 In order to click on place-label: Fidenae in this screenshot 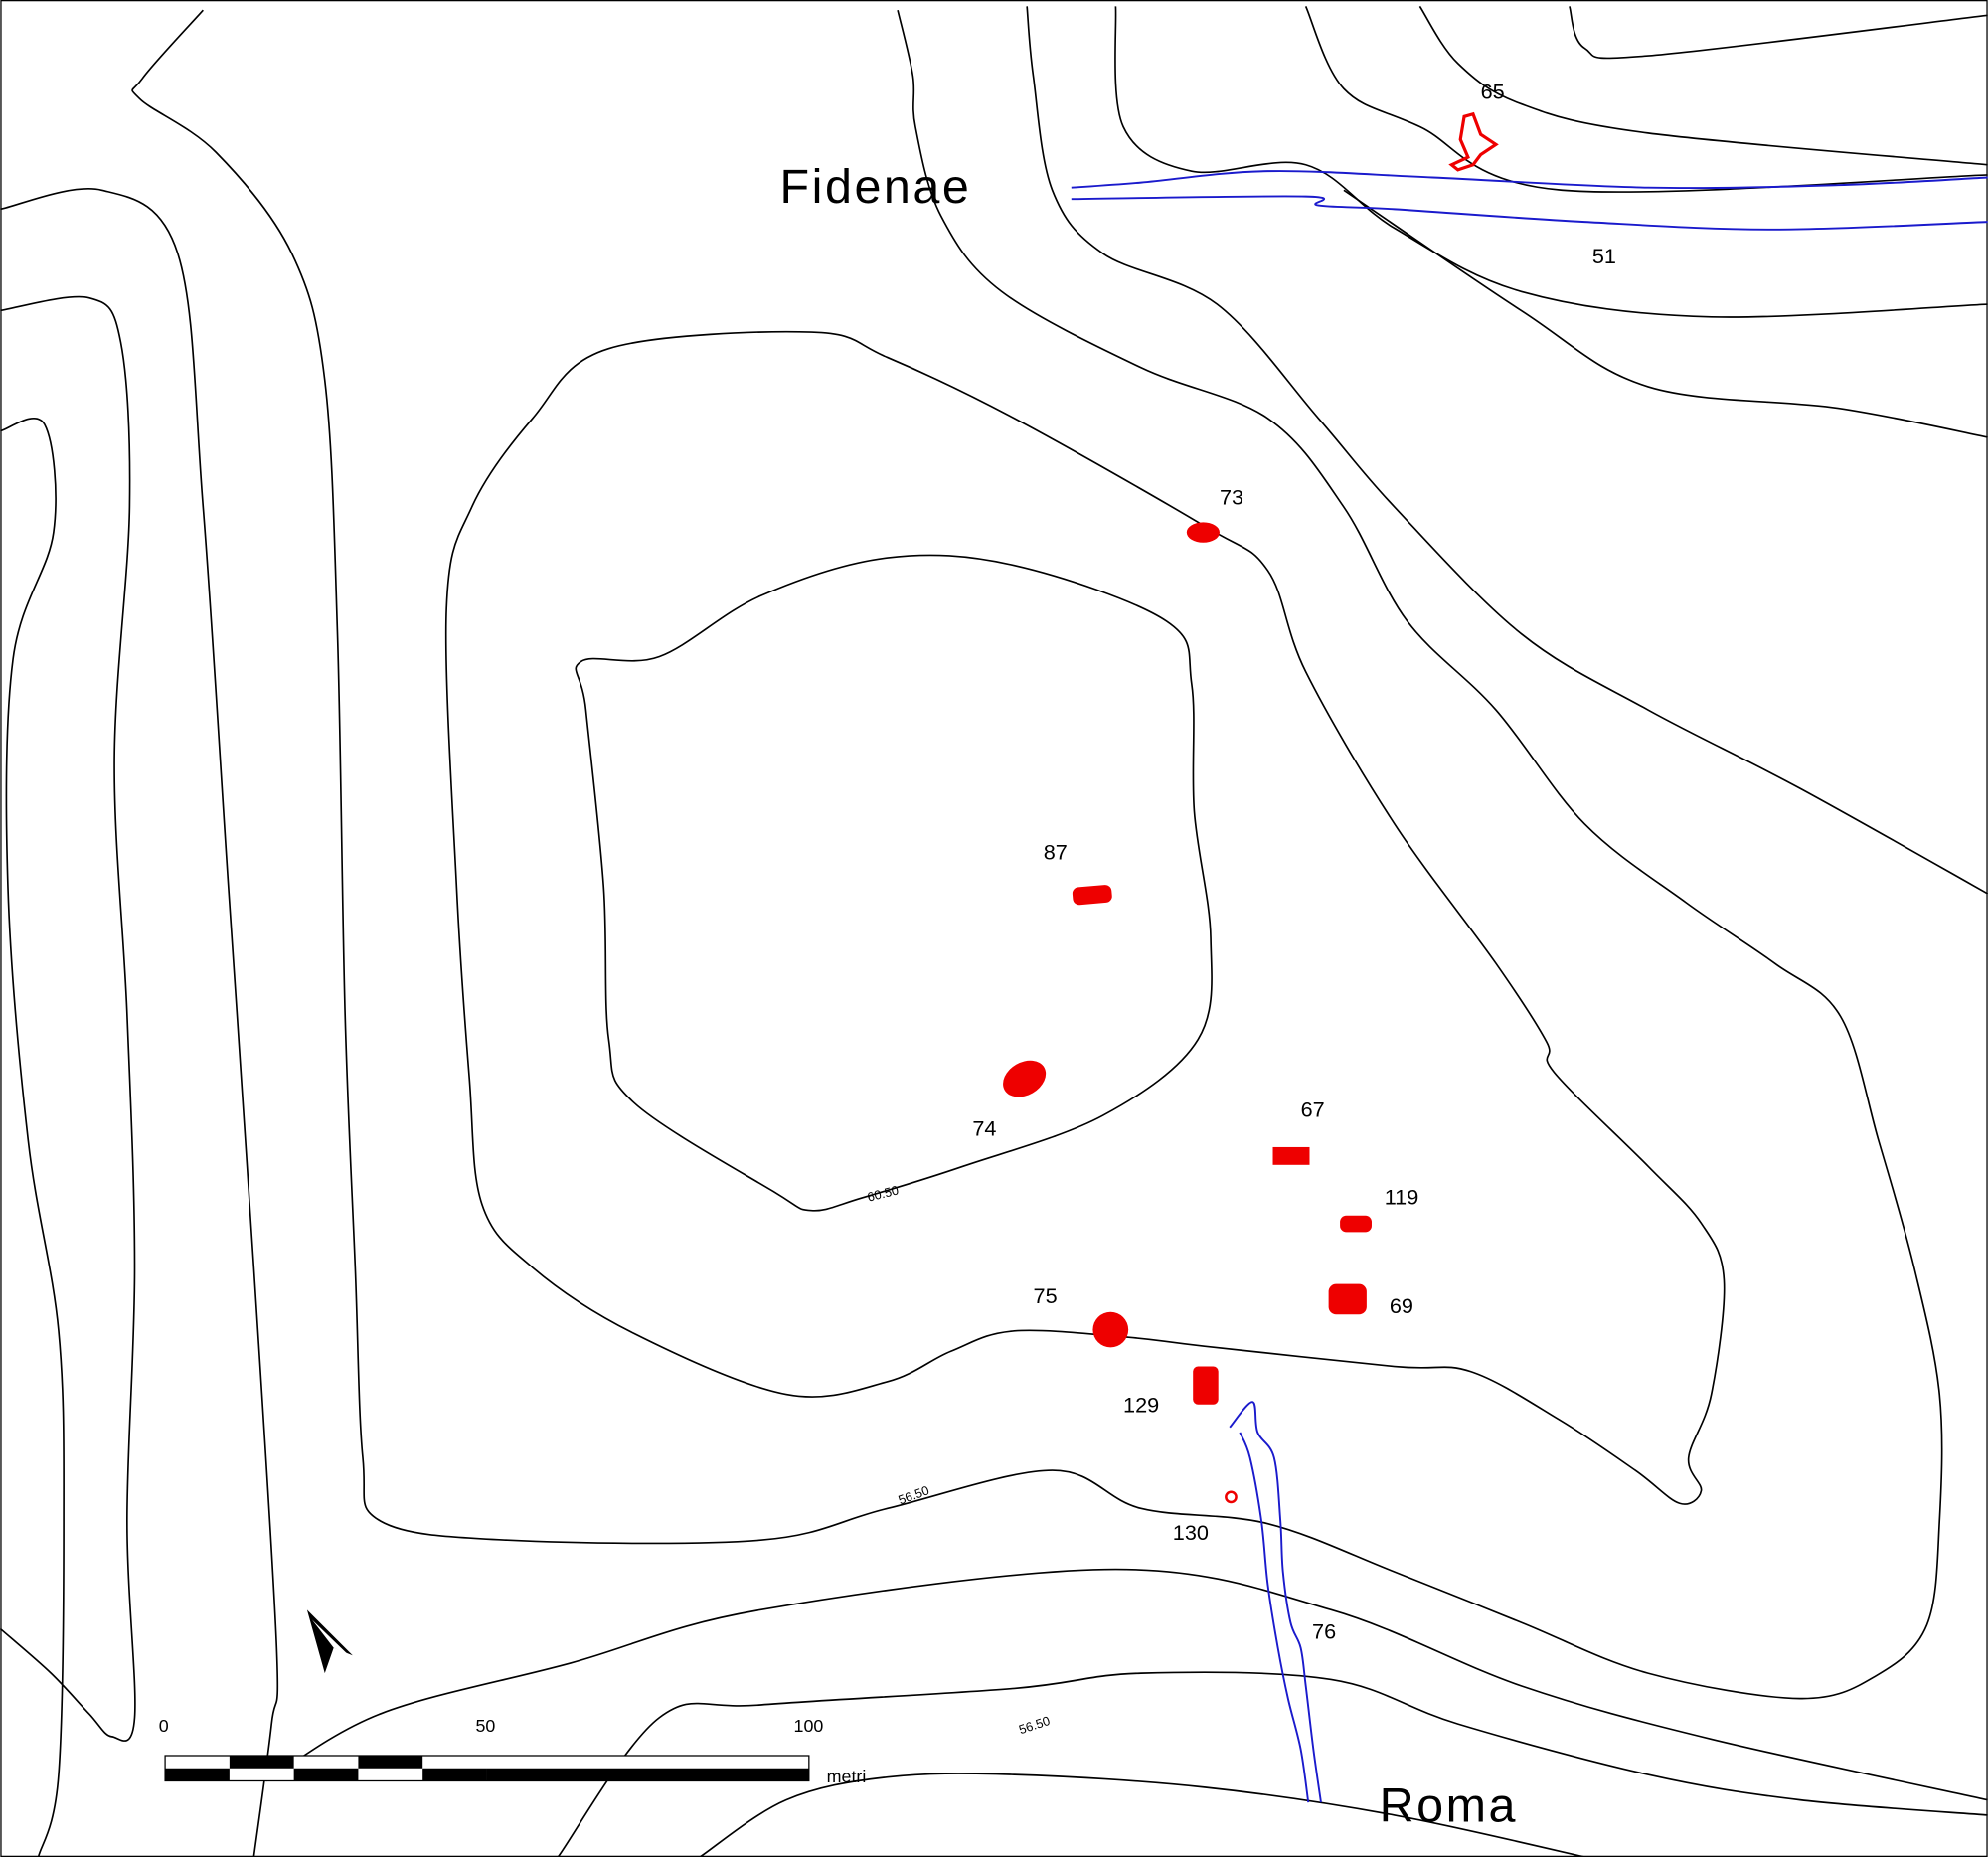, I will do `click(876, 187)`.